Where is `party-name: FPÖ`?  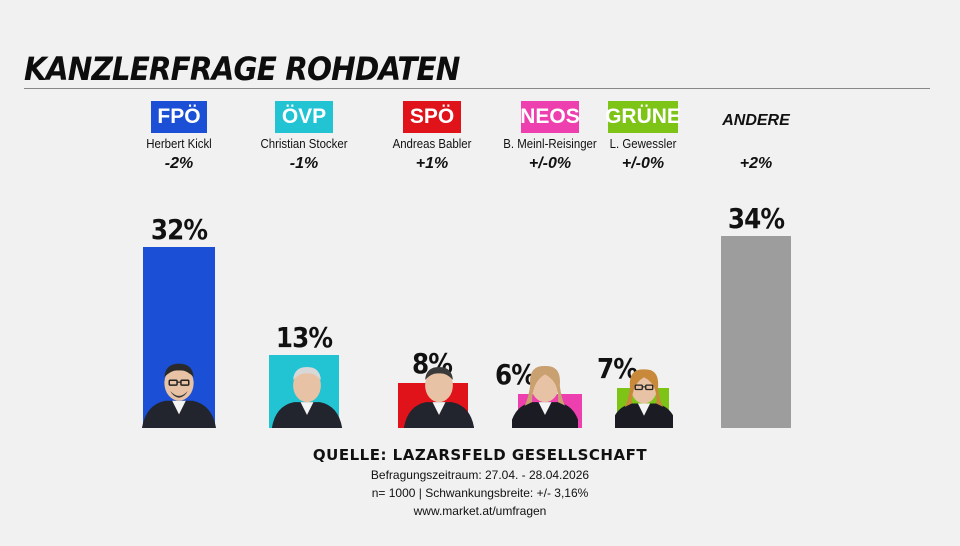 party-name: FPÖ is located at coordinates (179, 116).